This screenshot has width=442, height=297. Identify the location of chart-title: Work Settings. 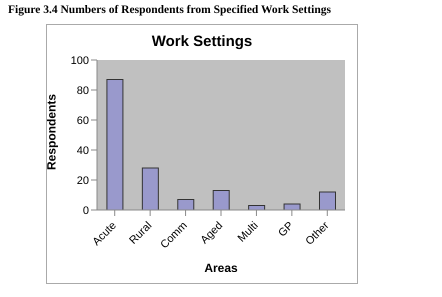
(202, 41).